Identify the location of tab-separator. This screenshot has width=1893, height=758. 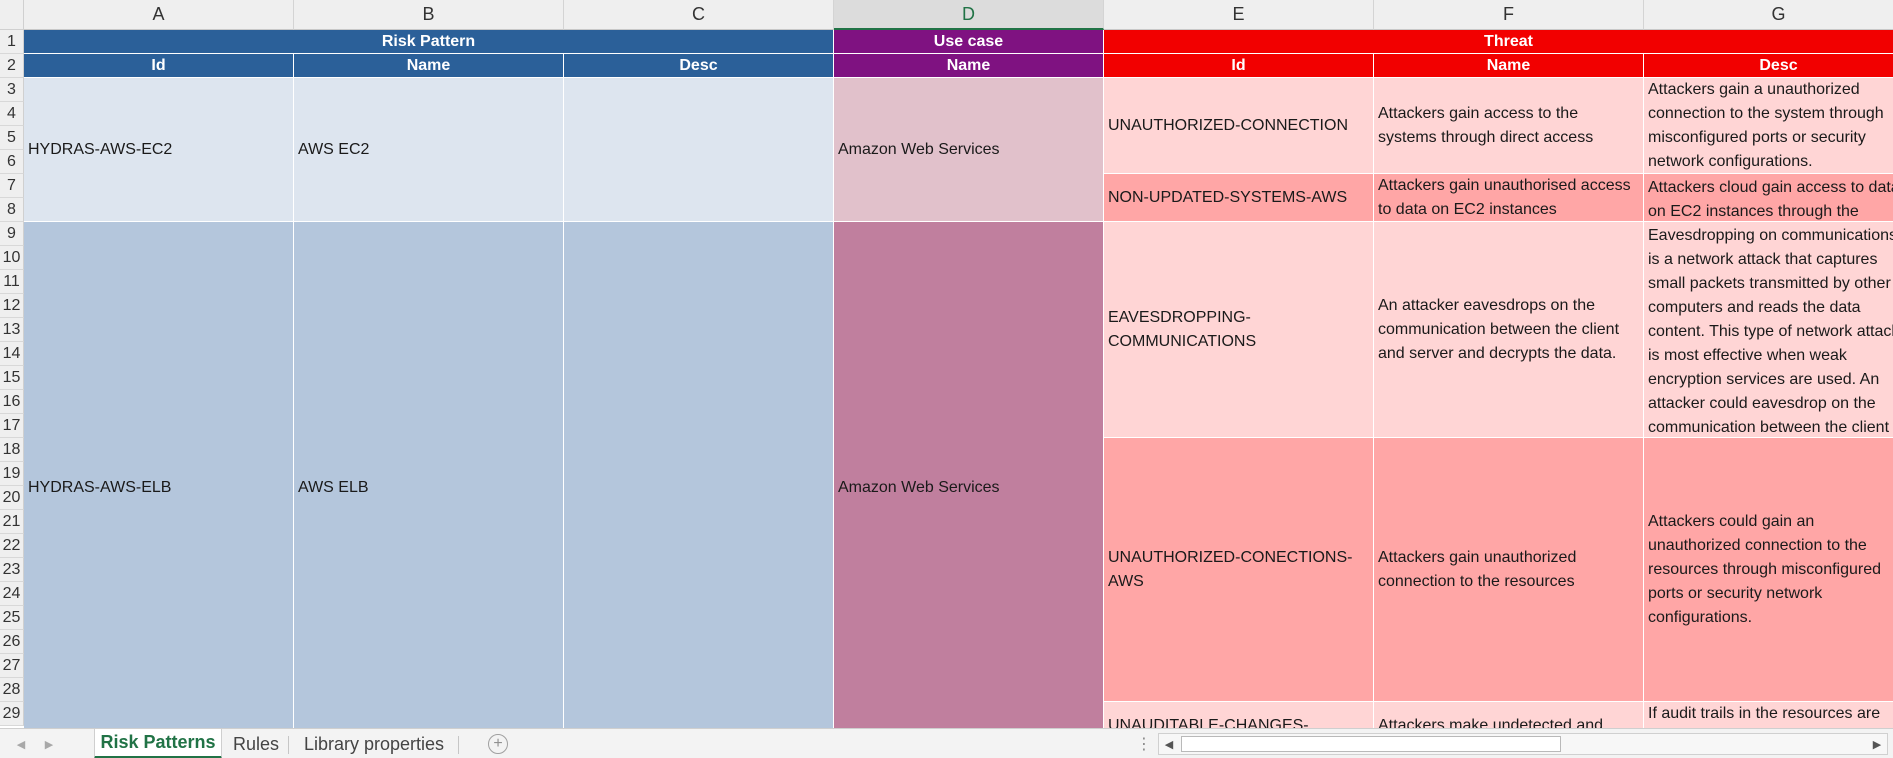
(288, 745).